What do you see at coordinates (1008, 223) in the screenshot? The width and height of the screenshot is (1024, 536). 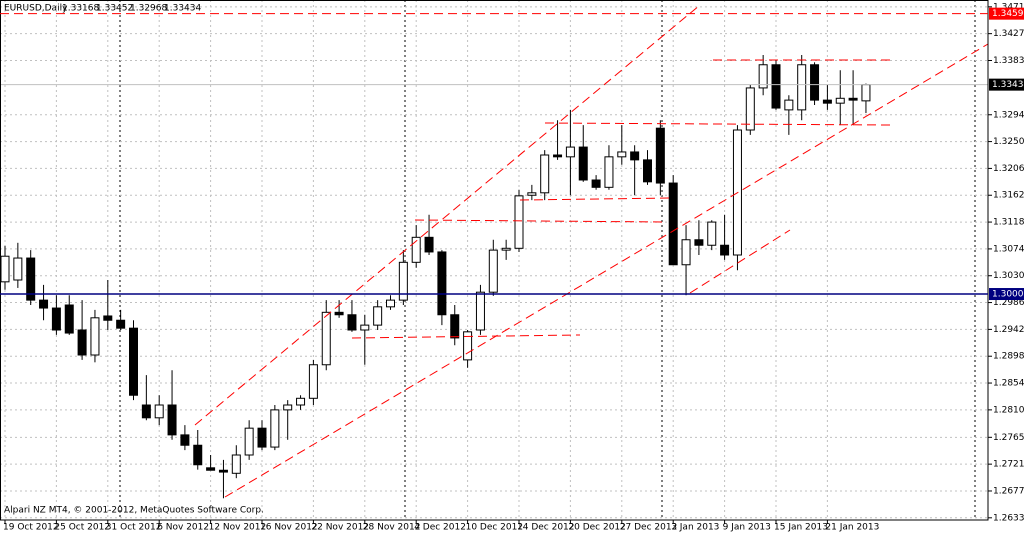 I see `y-tick-label: 1.3118` at bounding box center [1008, 223].